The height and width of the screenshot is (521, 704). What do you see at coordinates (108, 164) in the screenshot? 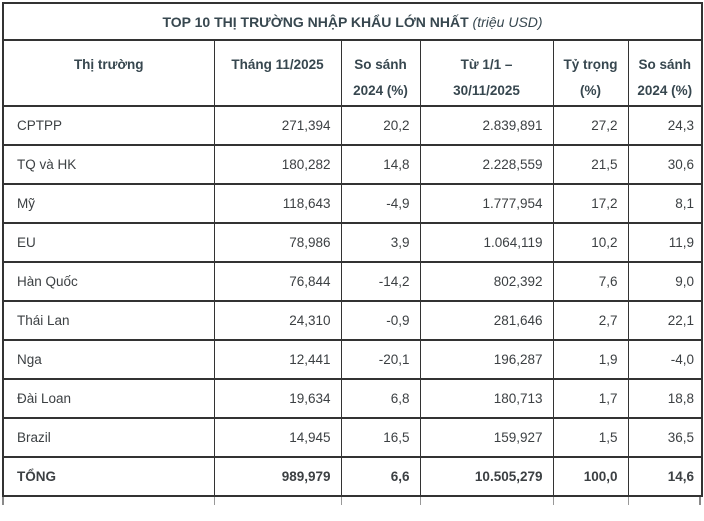
I see `market-name-cell: TQ và HK` at bounding box center [108, 164].